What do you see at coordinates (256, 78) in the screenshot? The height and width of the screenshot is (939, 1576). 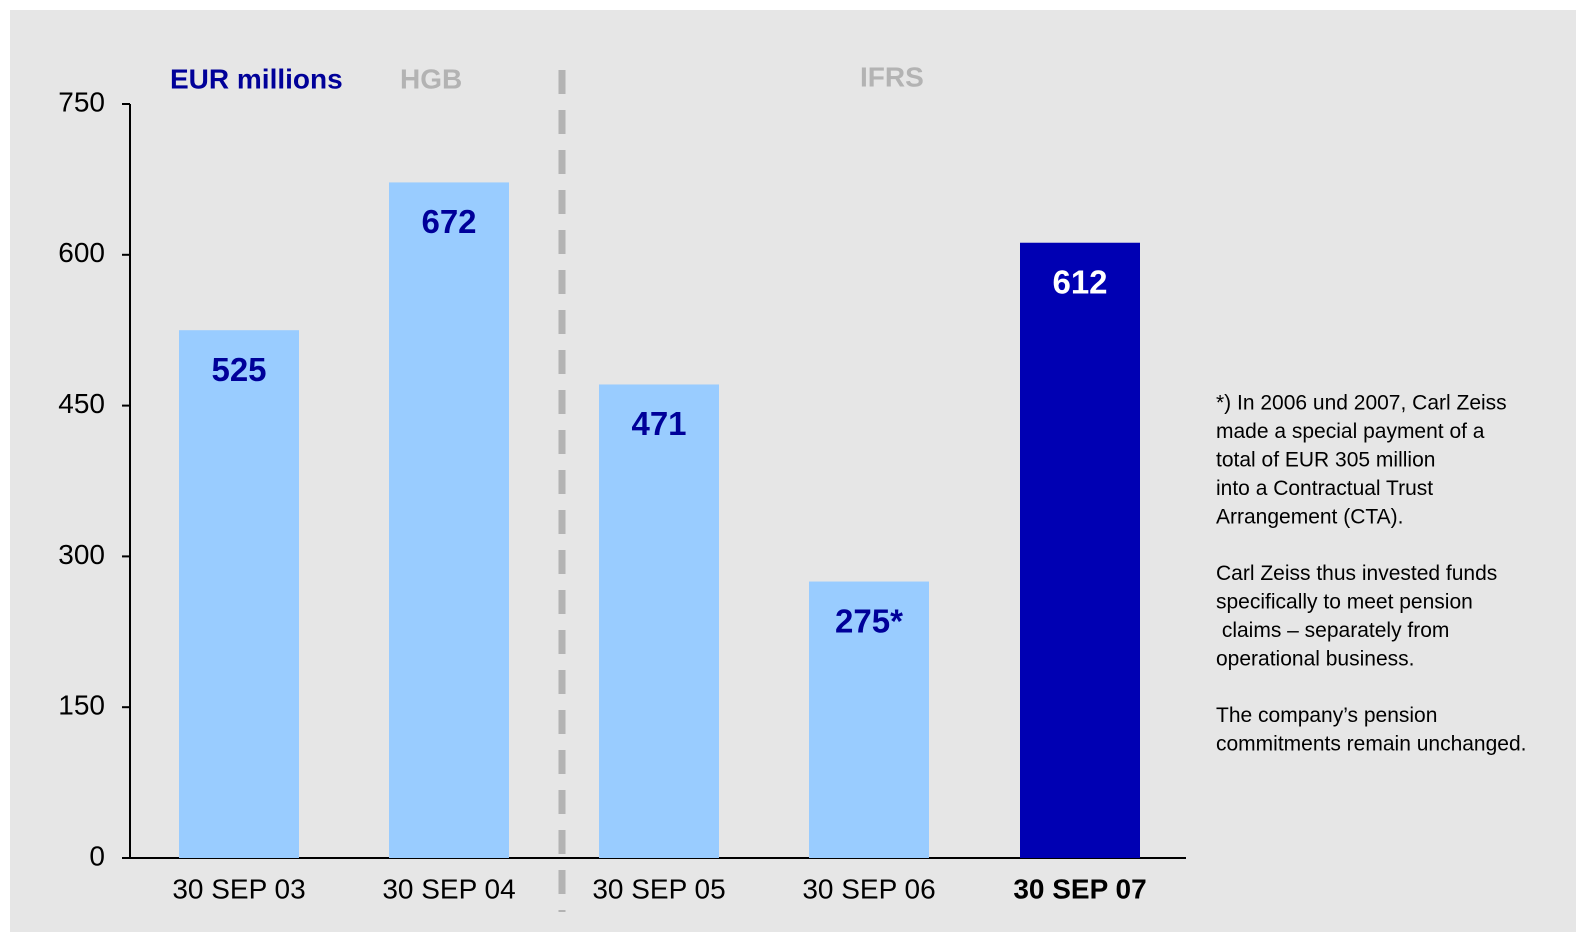 I see `unit-label: EUR millions` at bounding box center [256, 78].